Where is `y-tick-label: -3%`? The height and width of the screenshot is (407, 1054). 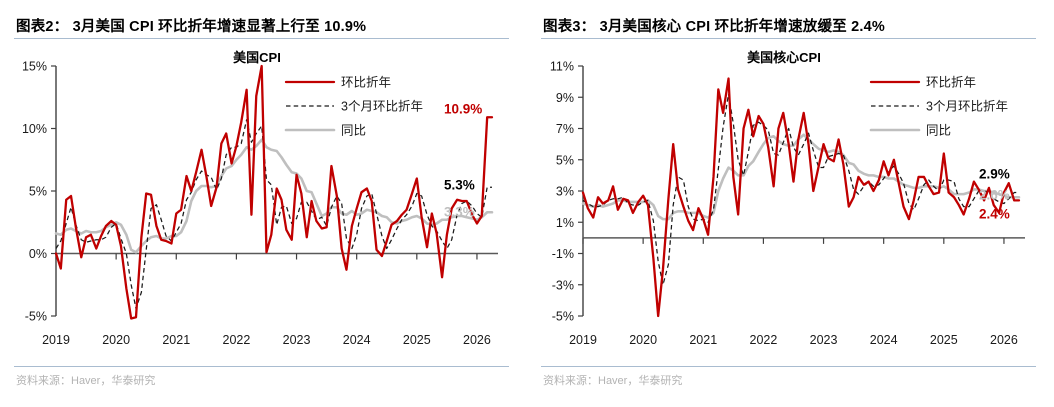 y-tick-label: -3% is located at coordinates (563, 285).